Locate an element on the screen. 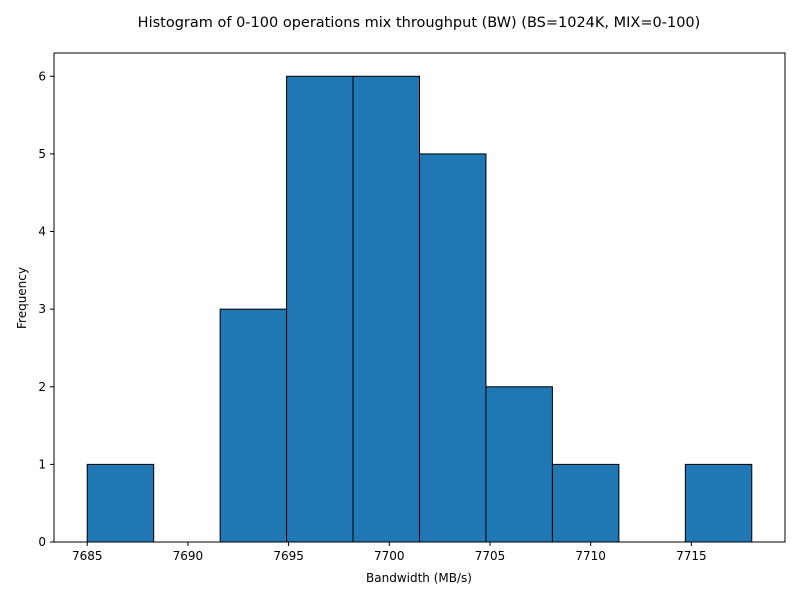 This screenshot has width=800, height=600. x-tick-label: 7685 is located at coordinates (87, 556).